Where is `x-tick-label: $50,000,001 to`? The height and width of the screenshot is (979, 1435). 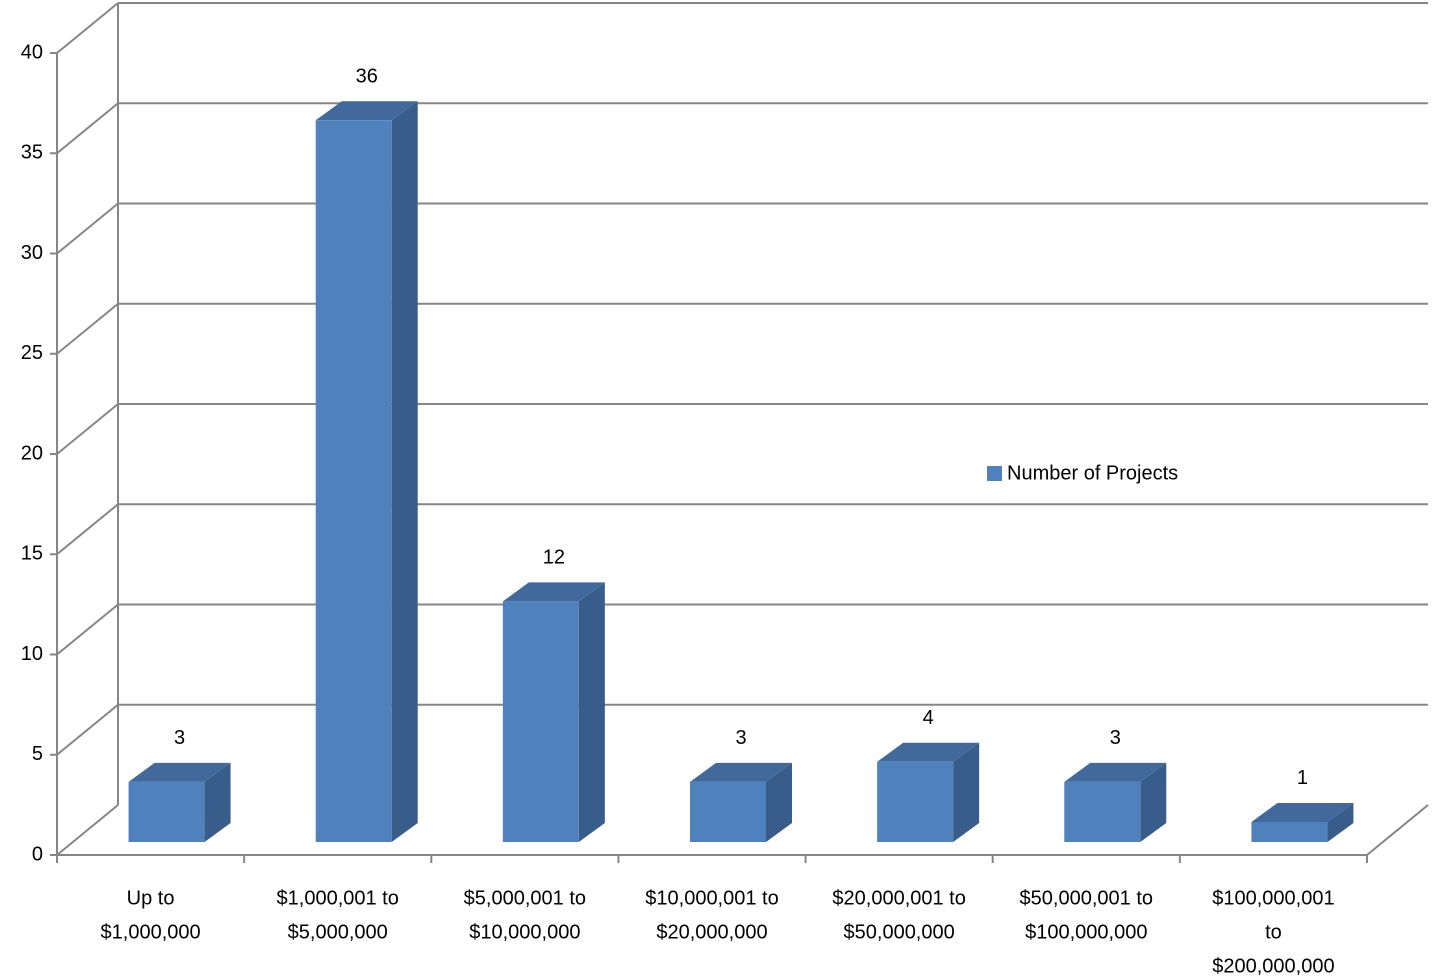
x-tick-label: $50,000,001 to is located at coordinates (1086, 898).